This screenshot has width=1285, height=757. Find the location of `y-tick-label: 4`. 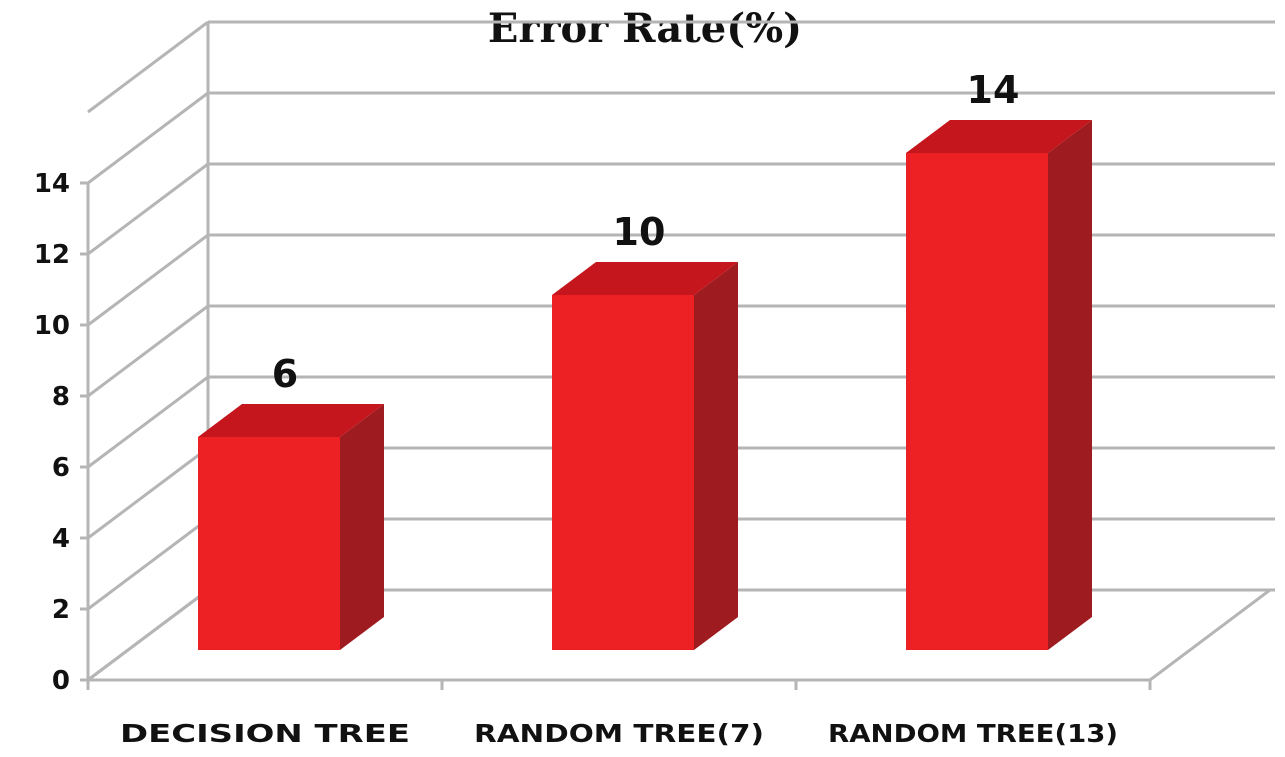

y-tick-label: 4 is located at coordinates (61, 539).